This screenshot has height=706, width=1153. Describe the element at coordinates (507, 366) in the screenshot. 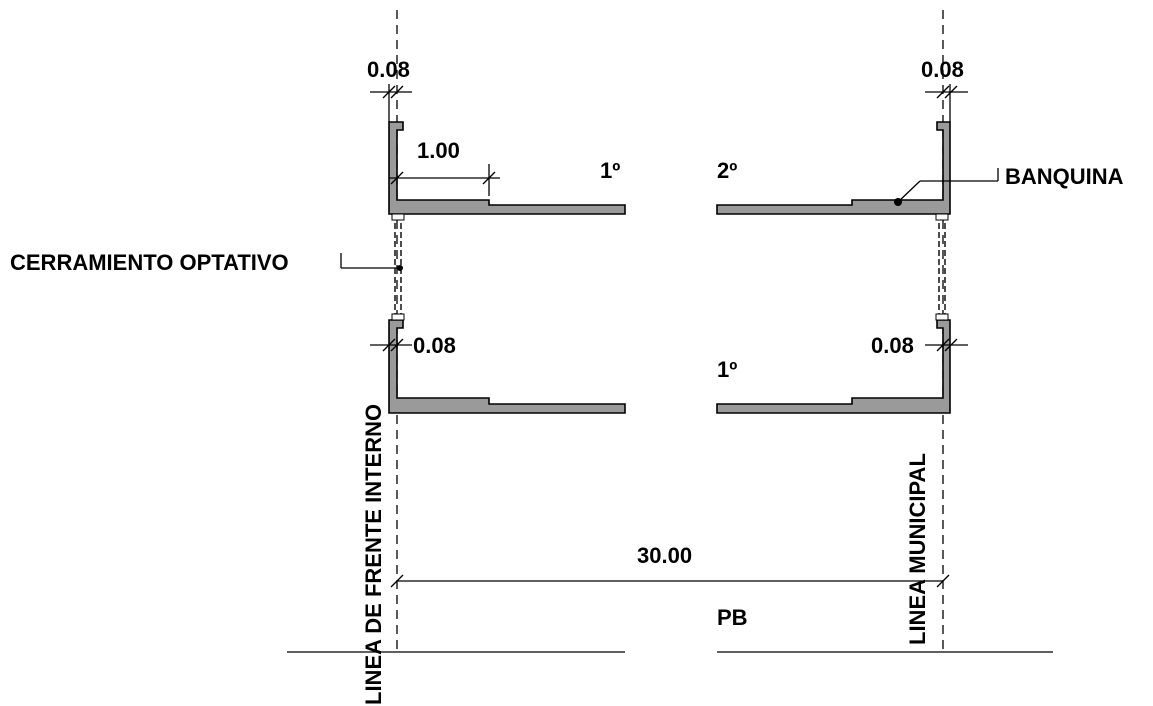

I see `middle-left-balcony` at that location.